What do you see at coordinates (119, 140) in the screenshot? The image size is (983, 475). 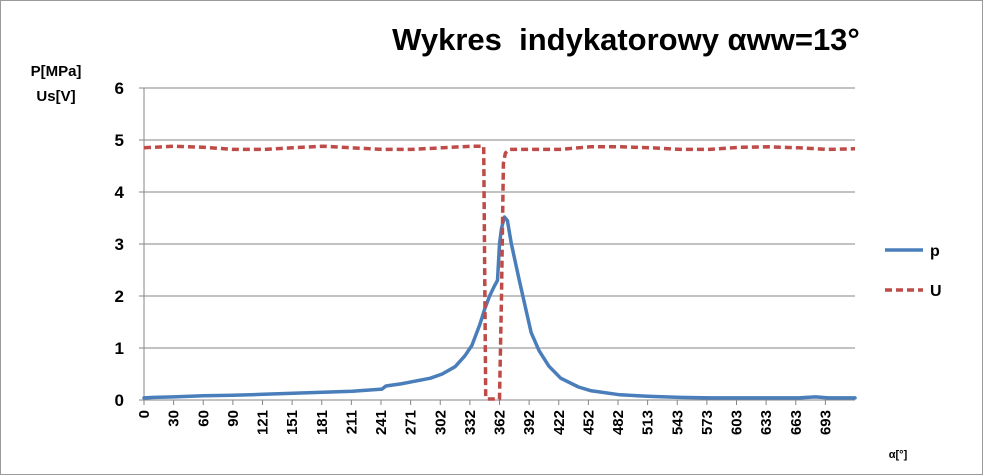 I see `y-tick-label-5: 5` at bounding box center [119, 140].